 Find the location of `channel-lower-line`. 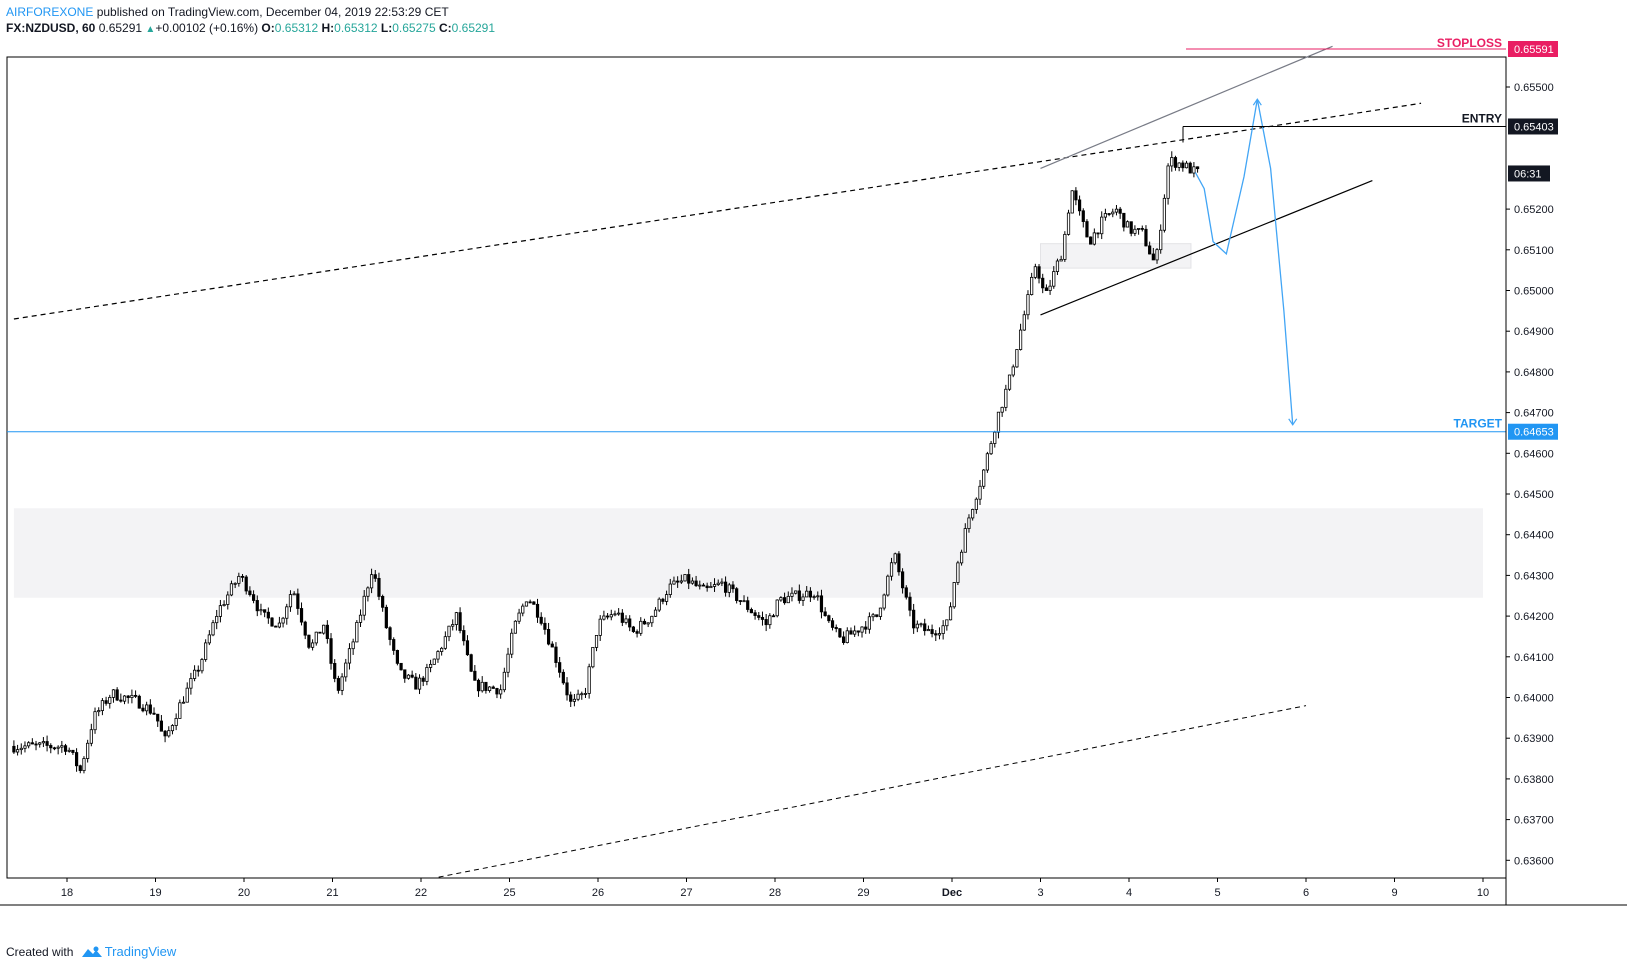

channel-lower-line is located at coordinates (1206, 248).